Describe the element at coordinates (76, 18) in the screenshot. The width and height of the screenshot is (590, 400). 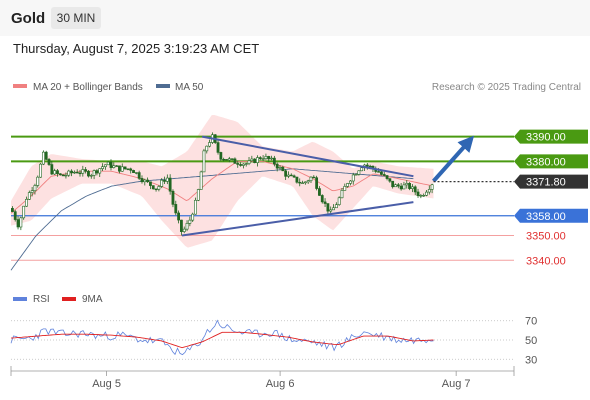
I see `timeframe-button: 30 MIN` at that location.